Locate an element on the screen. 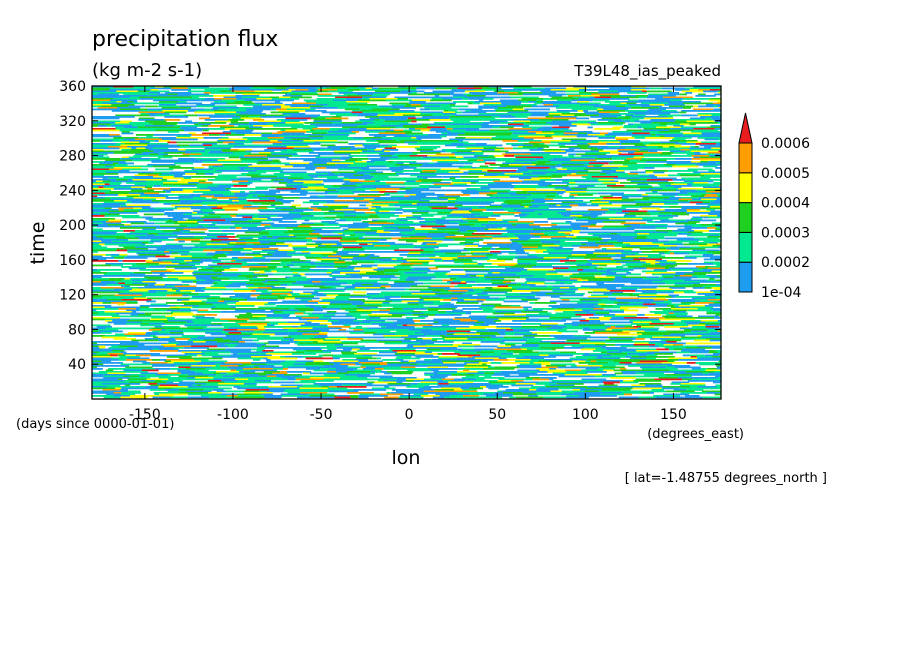 The height and width of the screenshot is (654, 904). y-tick-label: 160 is located at coordinates (72, 261).